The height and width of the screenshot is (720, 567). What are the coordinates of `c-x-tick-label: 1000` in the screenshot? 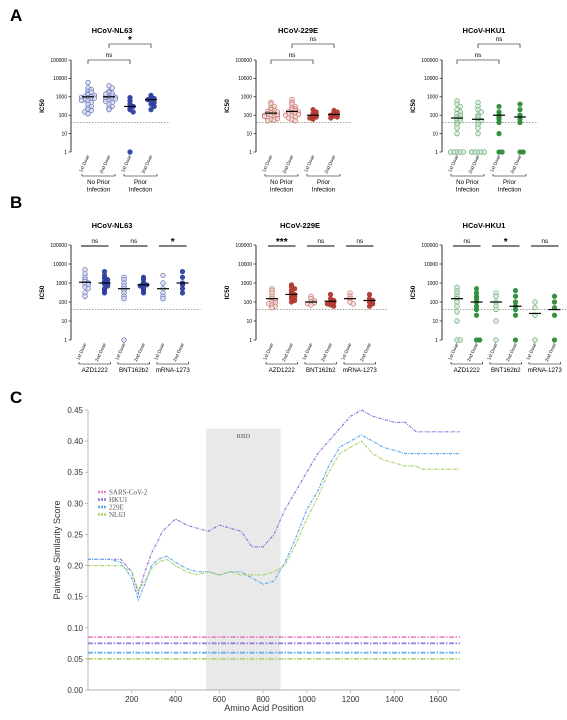 It's located at (307, 699).